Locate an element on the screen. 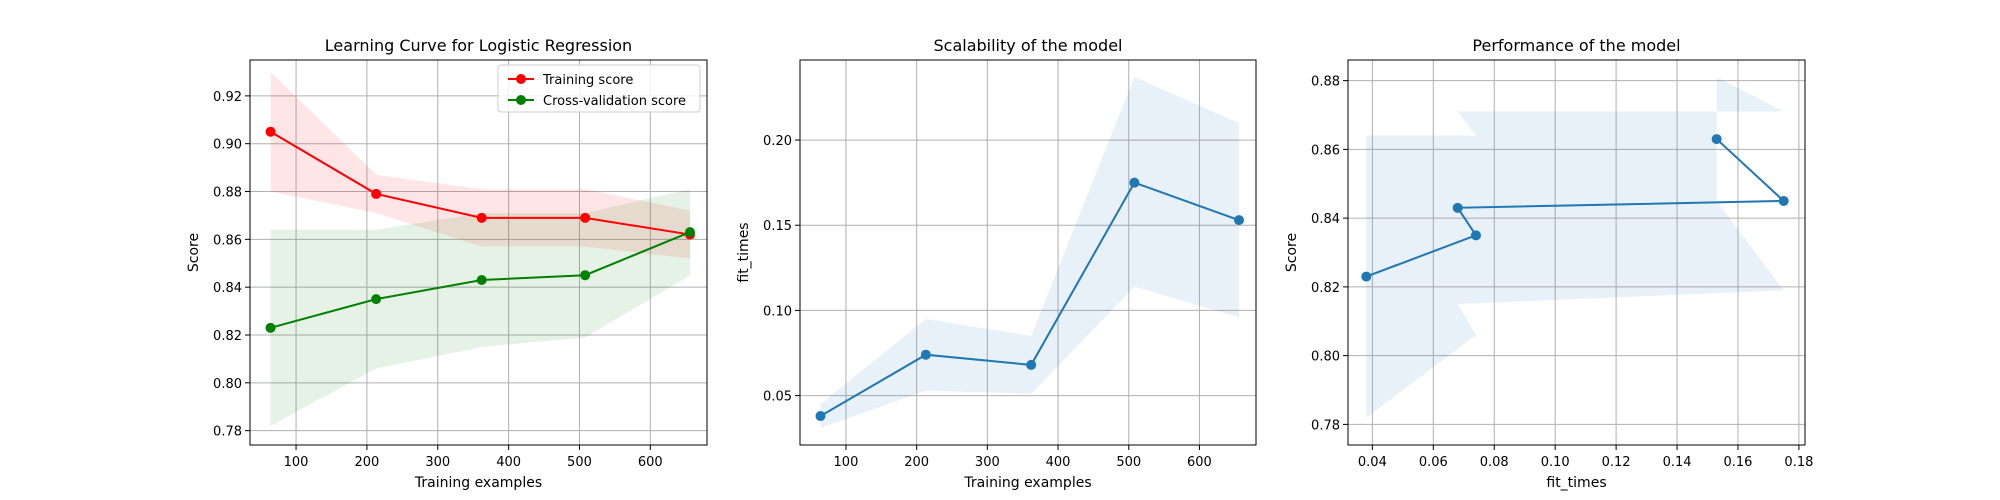 This screenshot has width=2000, height=500. x-tick-label: 0.16 is located at coordinates (1737, 462).